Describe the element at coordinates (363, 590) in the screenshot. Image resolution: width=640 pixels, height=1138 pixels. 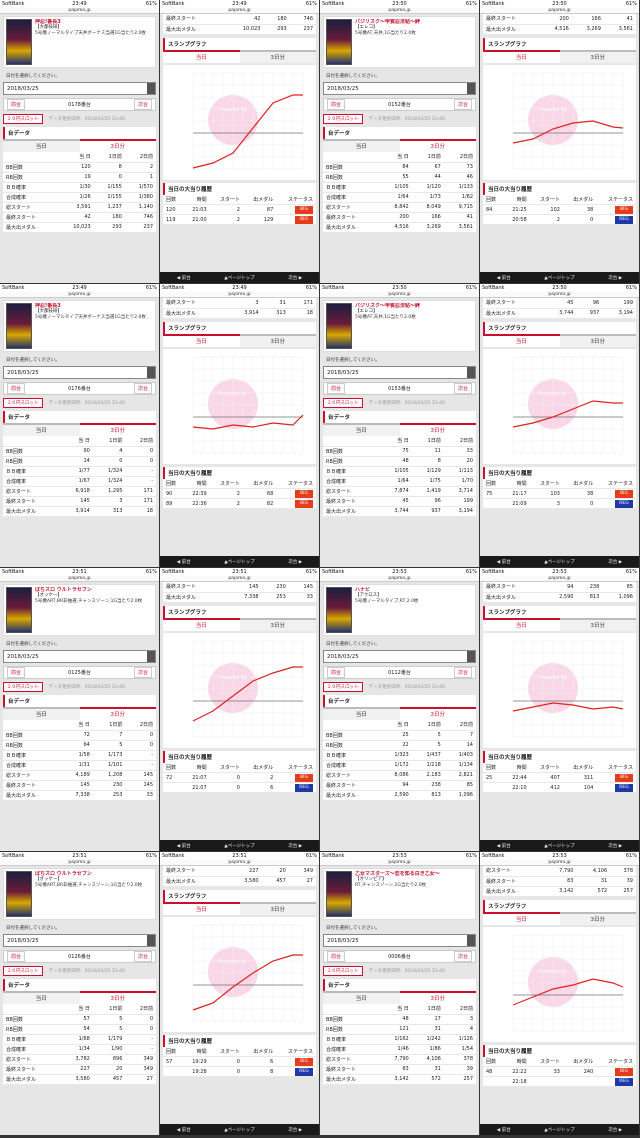
I see `machine-name: ハナビ` at that location.